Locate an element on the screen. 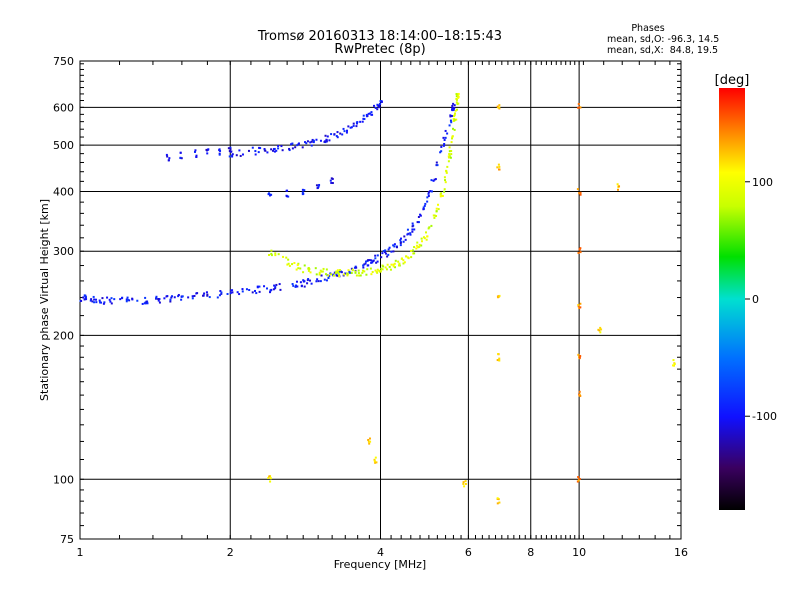 Image resolution: width=800 pixels, height=600 pixels. chart-subtitle: RwPretec (8p) is located at coordinates (379, 49).